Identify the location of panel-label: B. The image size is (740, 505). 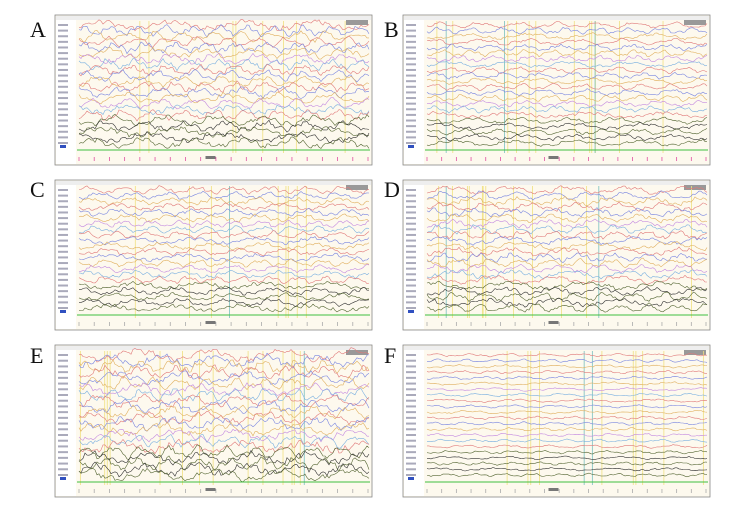
(391, 29).